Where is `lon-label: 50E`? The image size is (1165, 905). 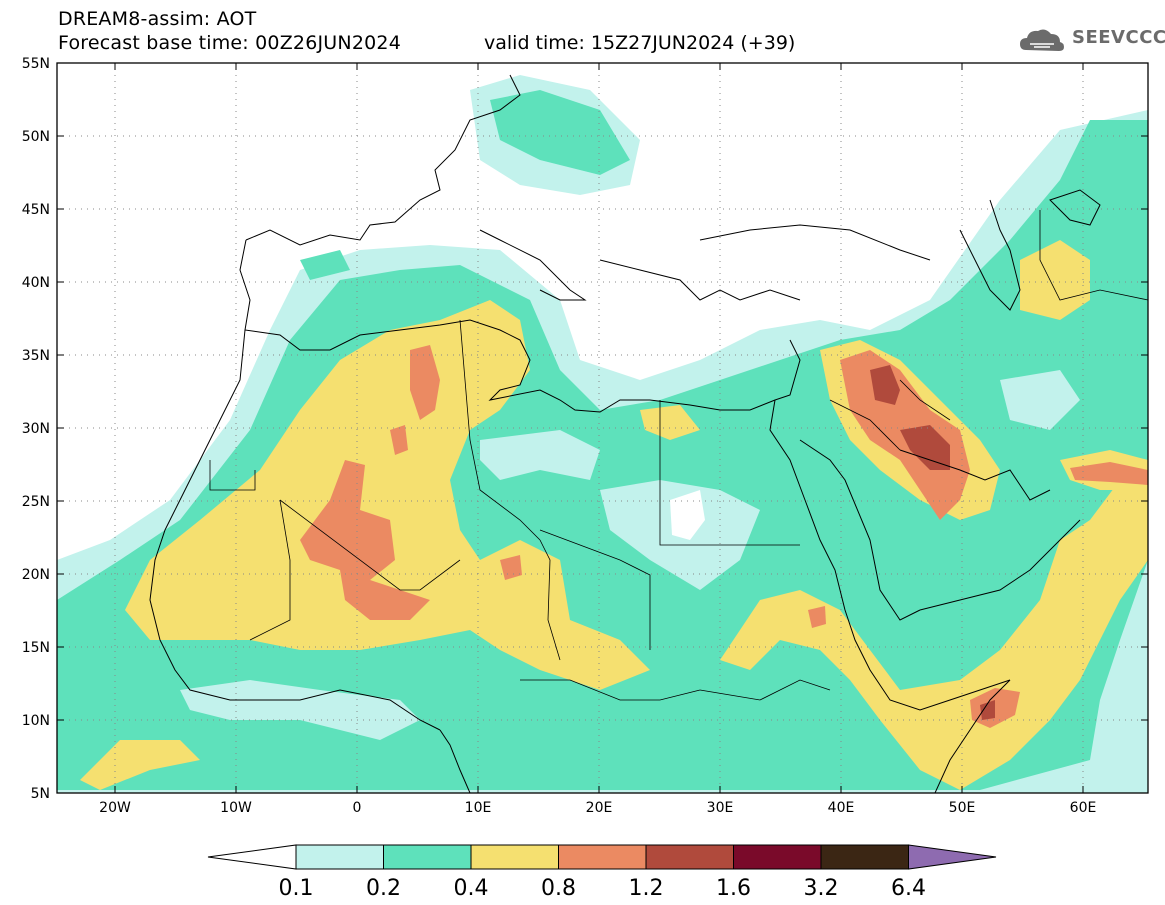 lon-label: 50E is located at coordinates (962, 808).